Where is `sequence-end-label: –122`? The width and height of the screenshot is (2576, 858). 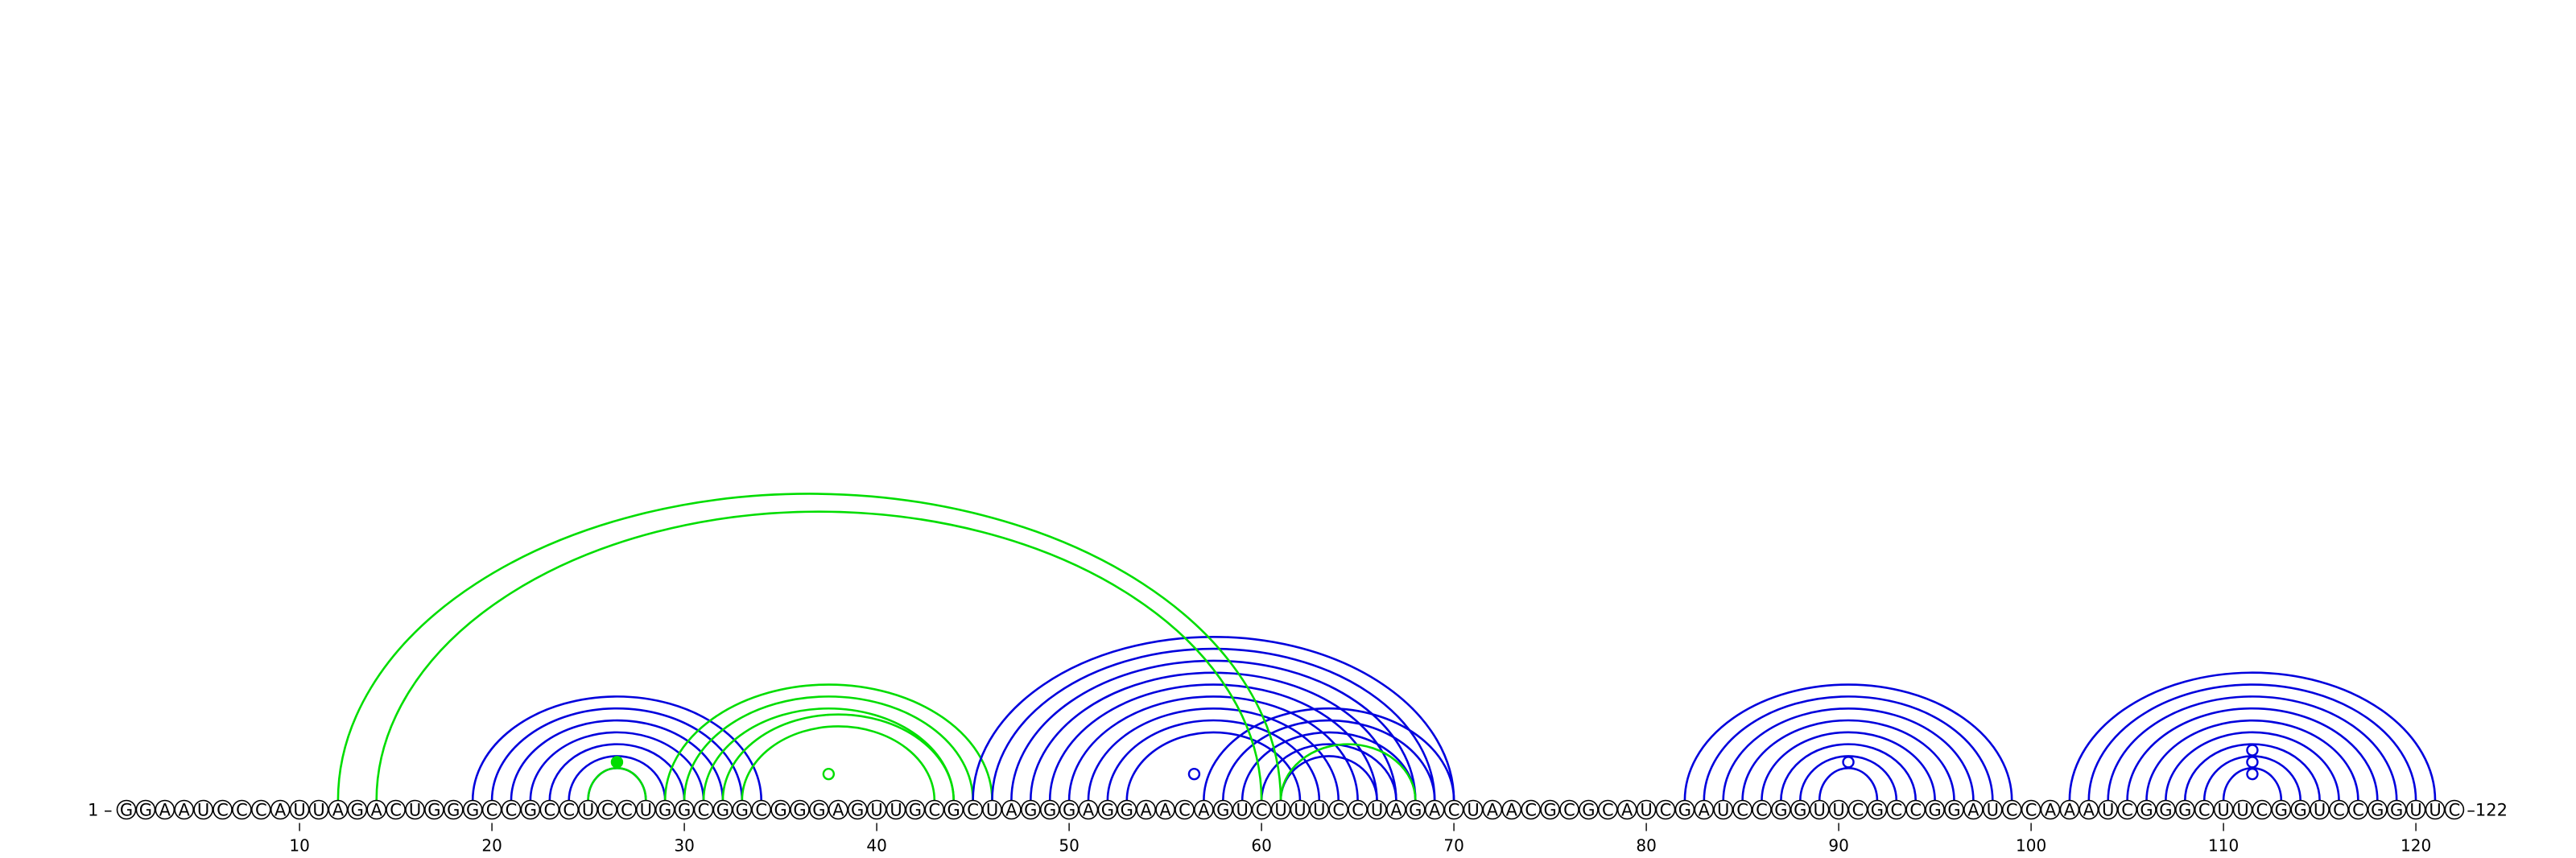
sequence-end-label: –122 is located at coordinates (2487, 811).